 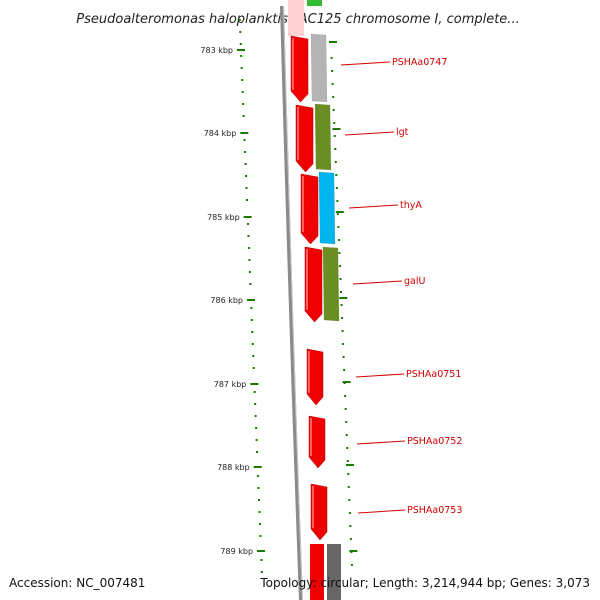 What do you see at coordinates (433, 374) in the screenshot?
I see `gene-label: PSHAa0751` at bounding box center [433, 374].